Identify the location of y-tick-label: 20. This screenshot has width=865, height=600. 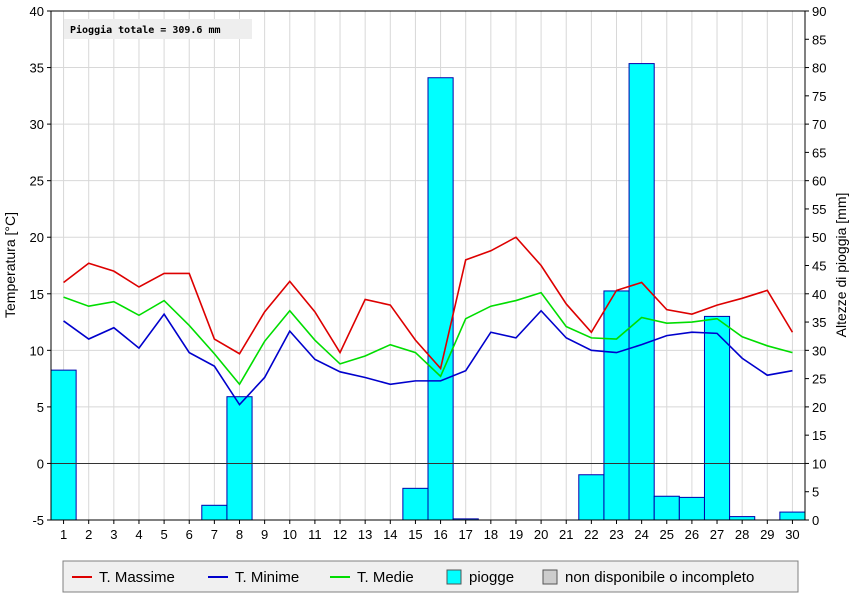
(37, 237).